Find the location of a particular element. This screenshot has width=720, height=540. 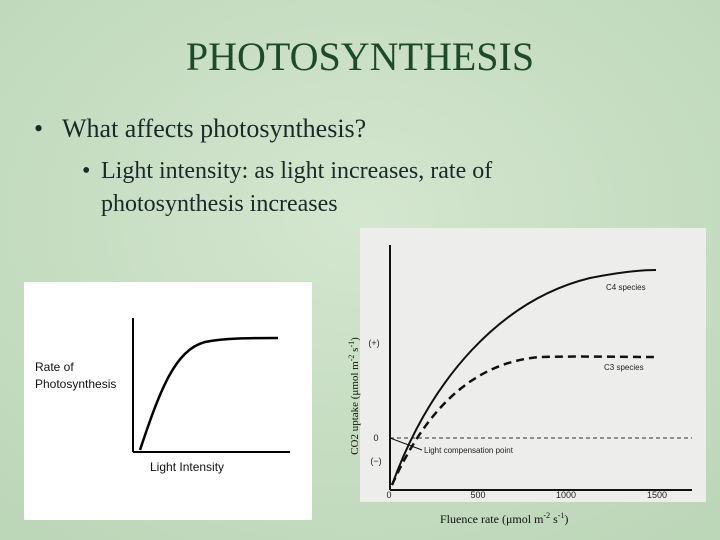

axis-label: Light Intensity is located at coordinates (187, 467).